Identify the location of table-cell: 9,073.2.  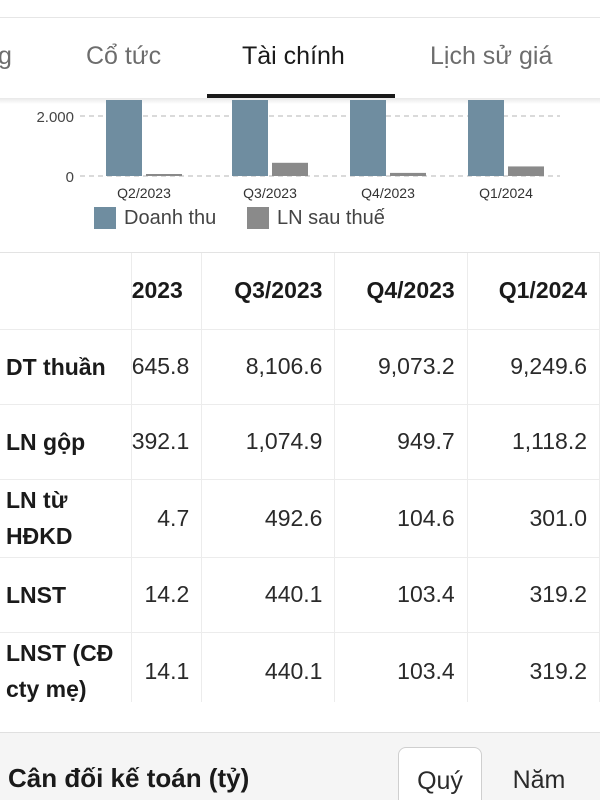
(401, 367).